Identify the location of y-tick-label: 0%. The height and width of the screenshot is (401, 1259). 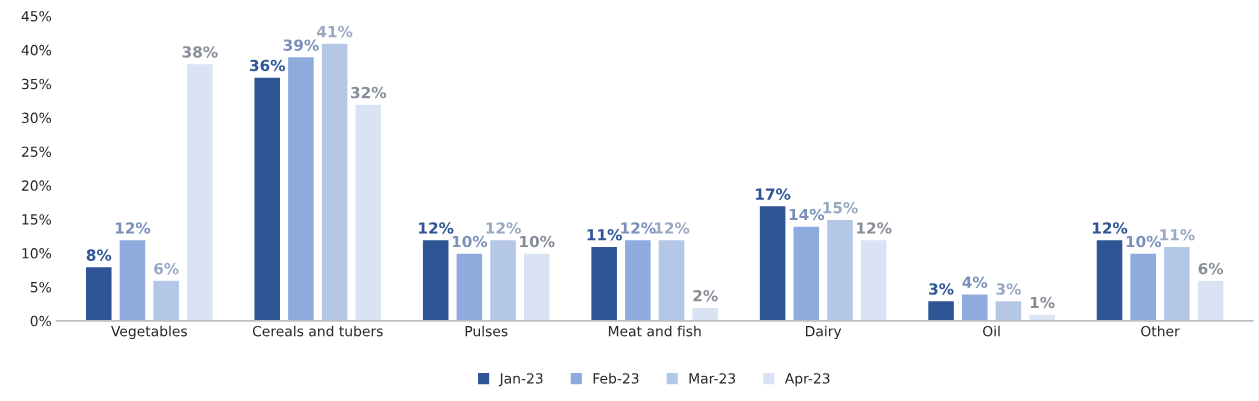
(41, 321).